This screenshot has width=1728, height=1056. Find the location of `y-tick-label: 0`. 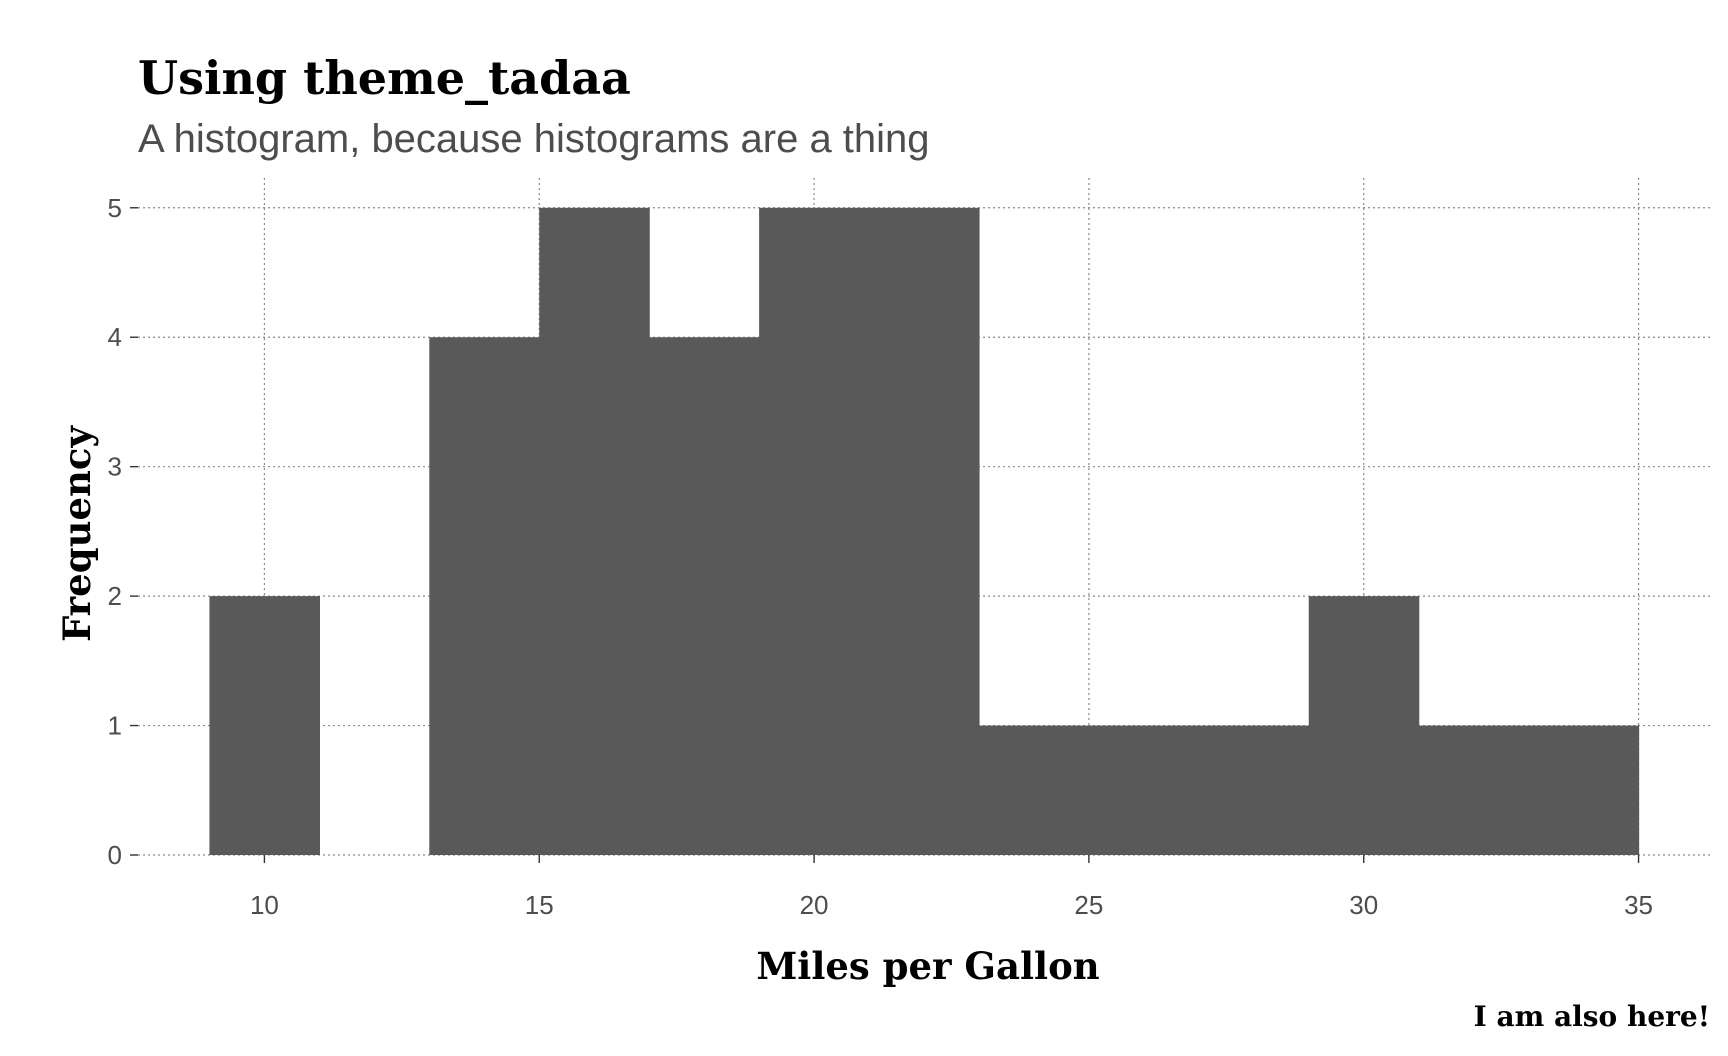

y-tick-label: 0 is located at coordinates (115, 855).